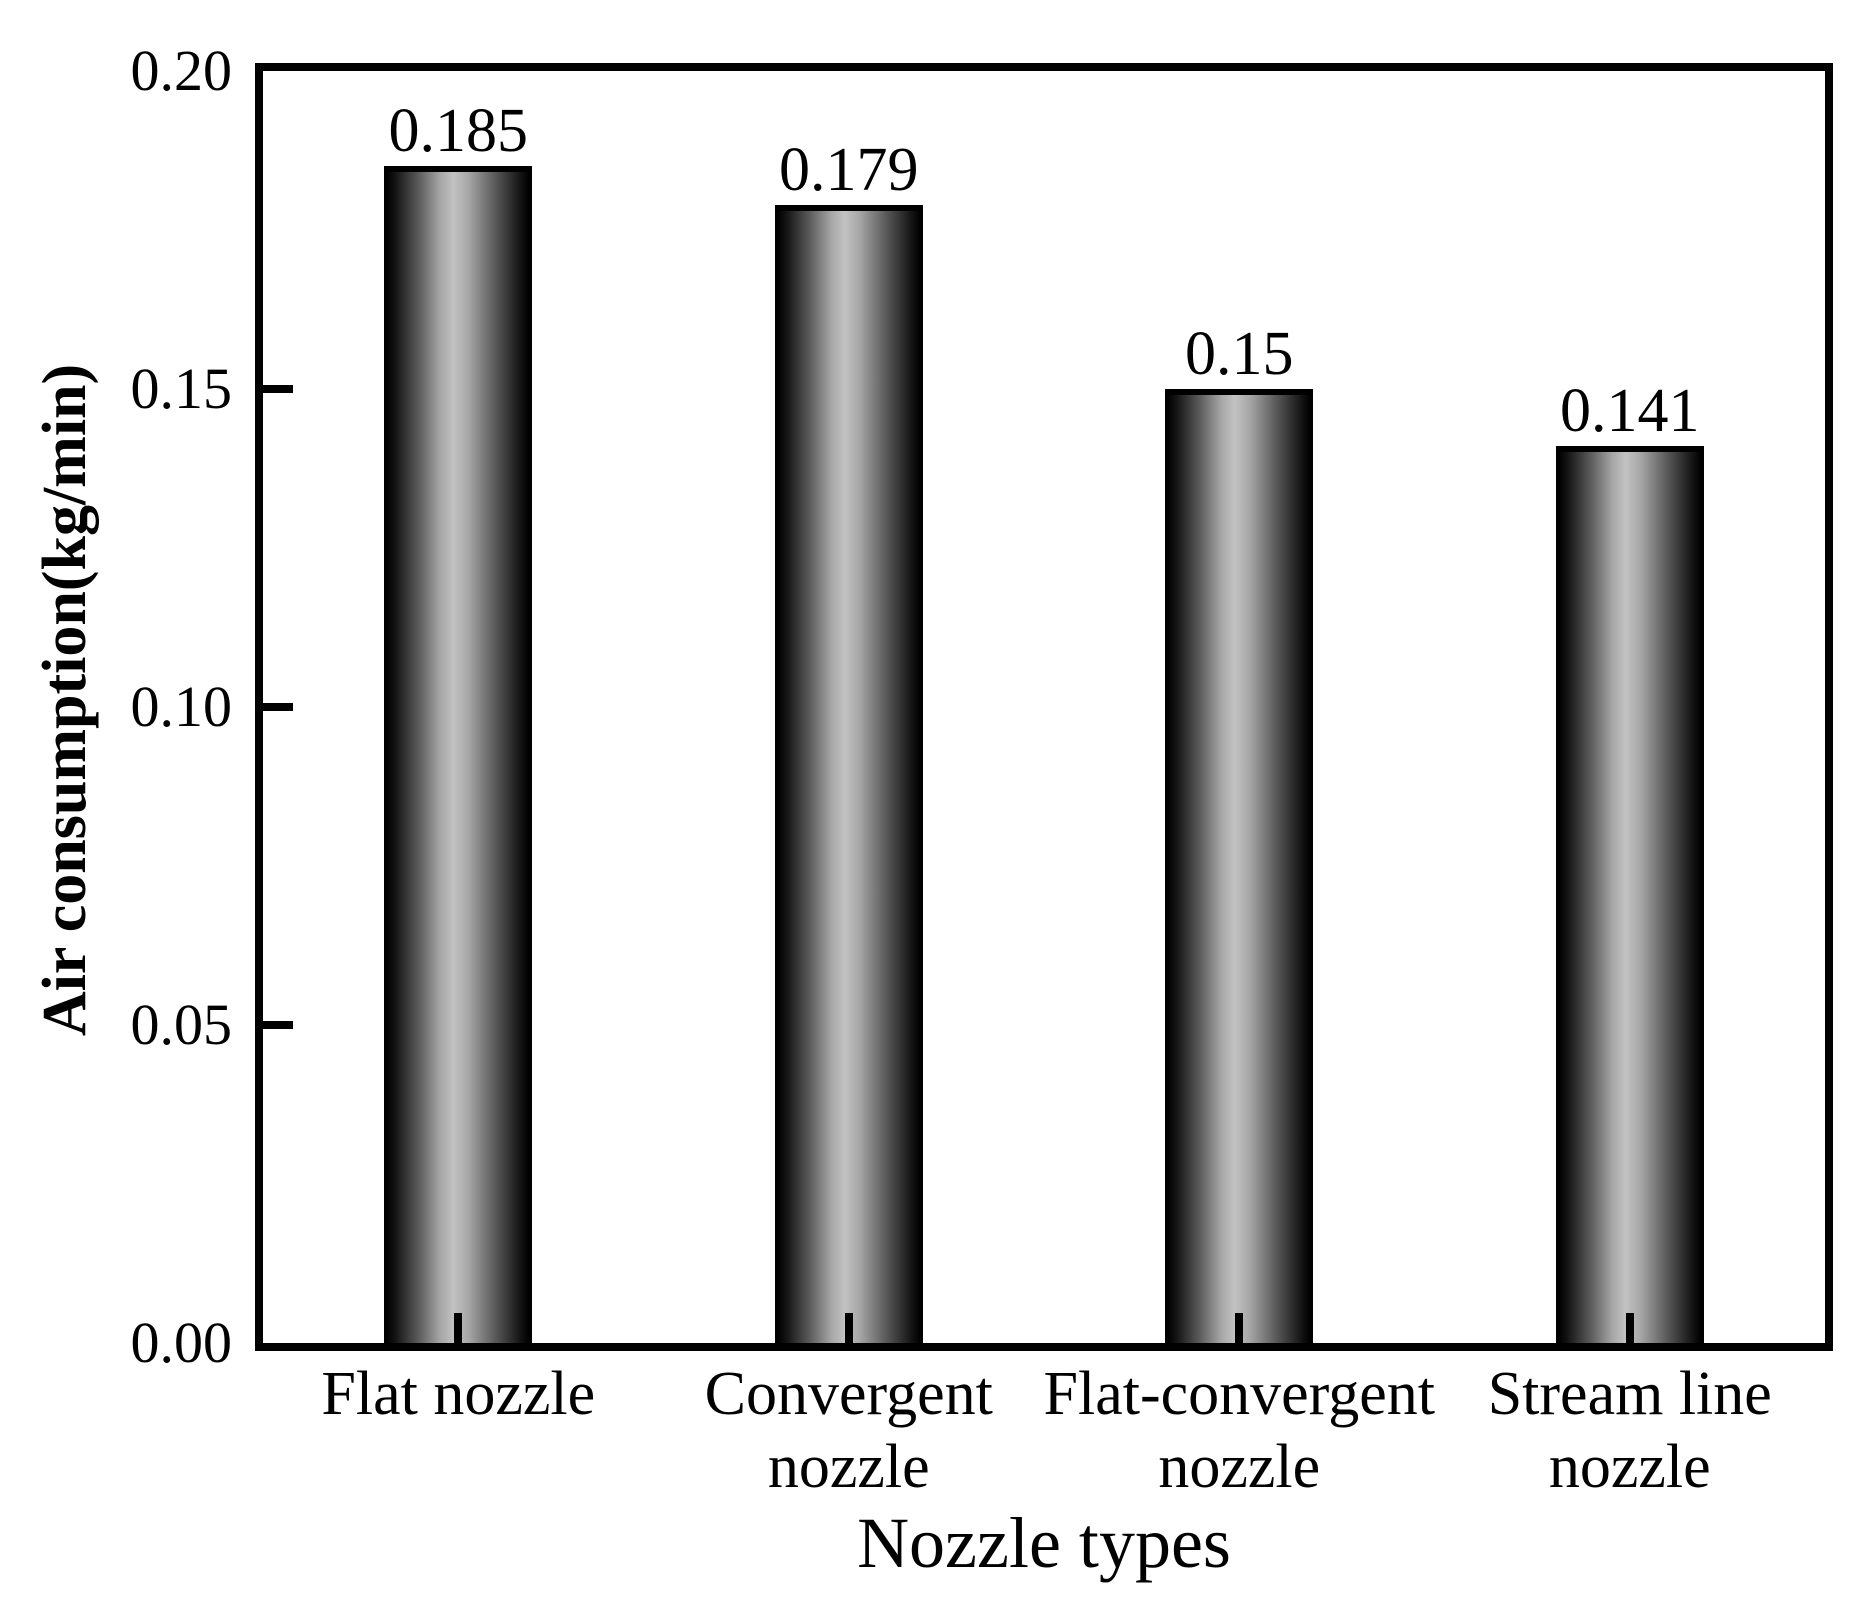 The image size is (1863, 1610). Describe the element at coordinates (458, 1394) in the screenshot. I see `x-category-label: Flat nozzle` at that location.